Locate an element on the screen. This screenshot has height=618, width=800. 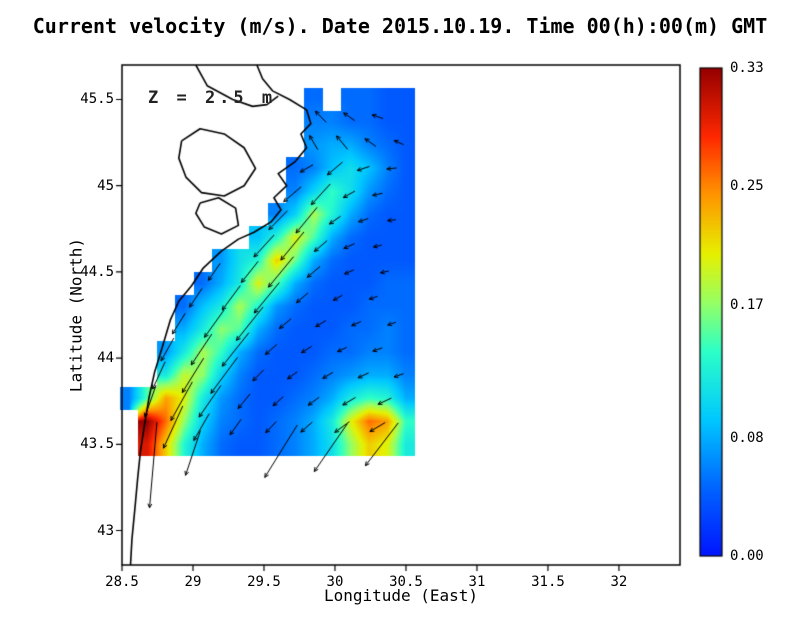
y-tick-label: 45.5 is located at coordinates (97, 99).